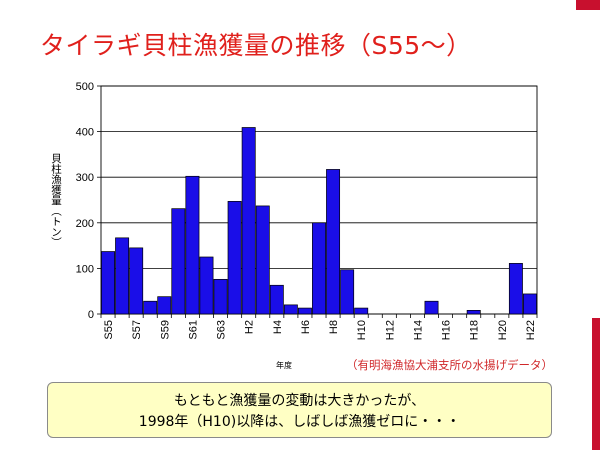  Describe the element at coordinates (250, 327) in the screenshot. I see `x-tick-label-H2: H2` at that location.